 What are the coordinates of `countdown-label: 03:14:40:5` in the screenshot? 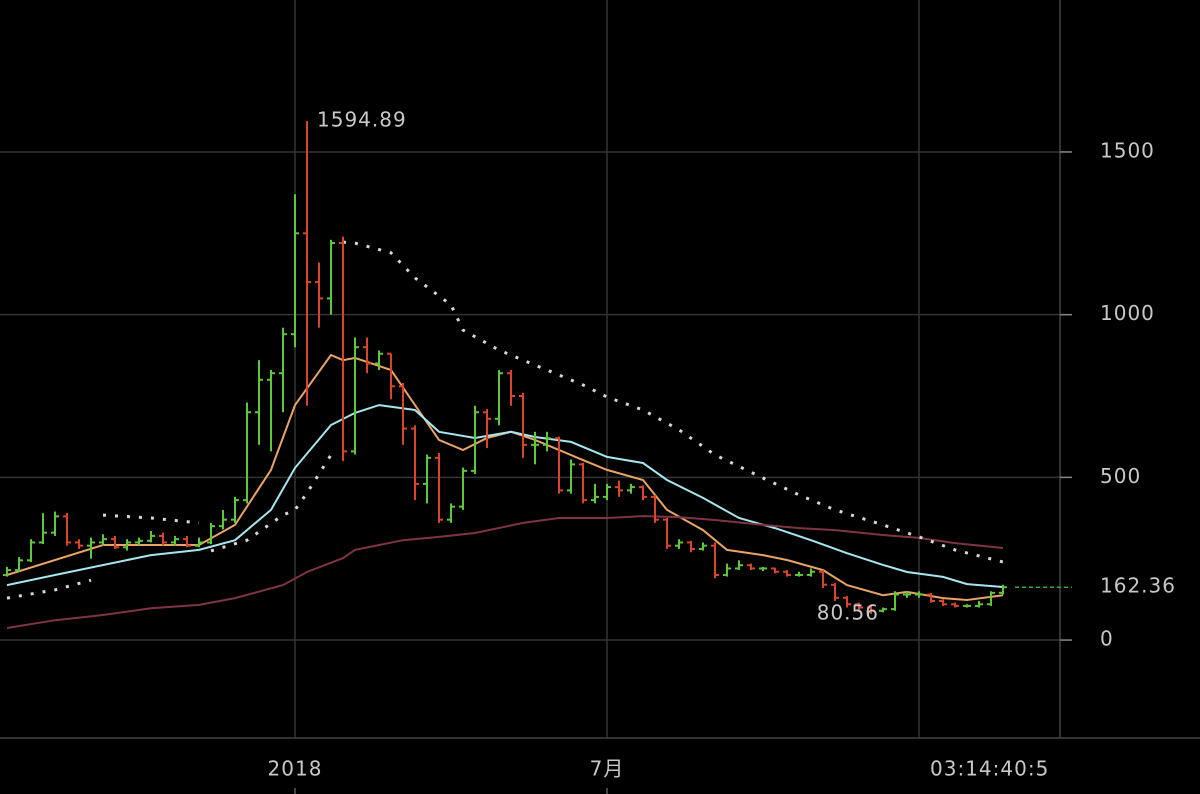 It's located at (989, 769).